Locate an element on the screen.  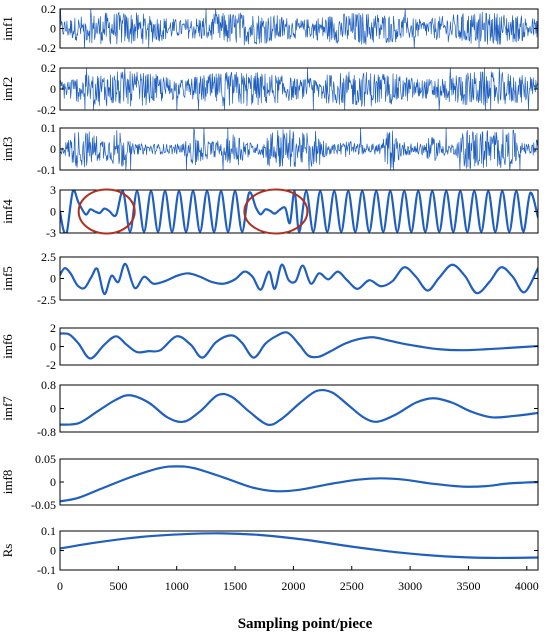
x-axis-label: Sampling point/piece is located at coordinates (305, 624).